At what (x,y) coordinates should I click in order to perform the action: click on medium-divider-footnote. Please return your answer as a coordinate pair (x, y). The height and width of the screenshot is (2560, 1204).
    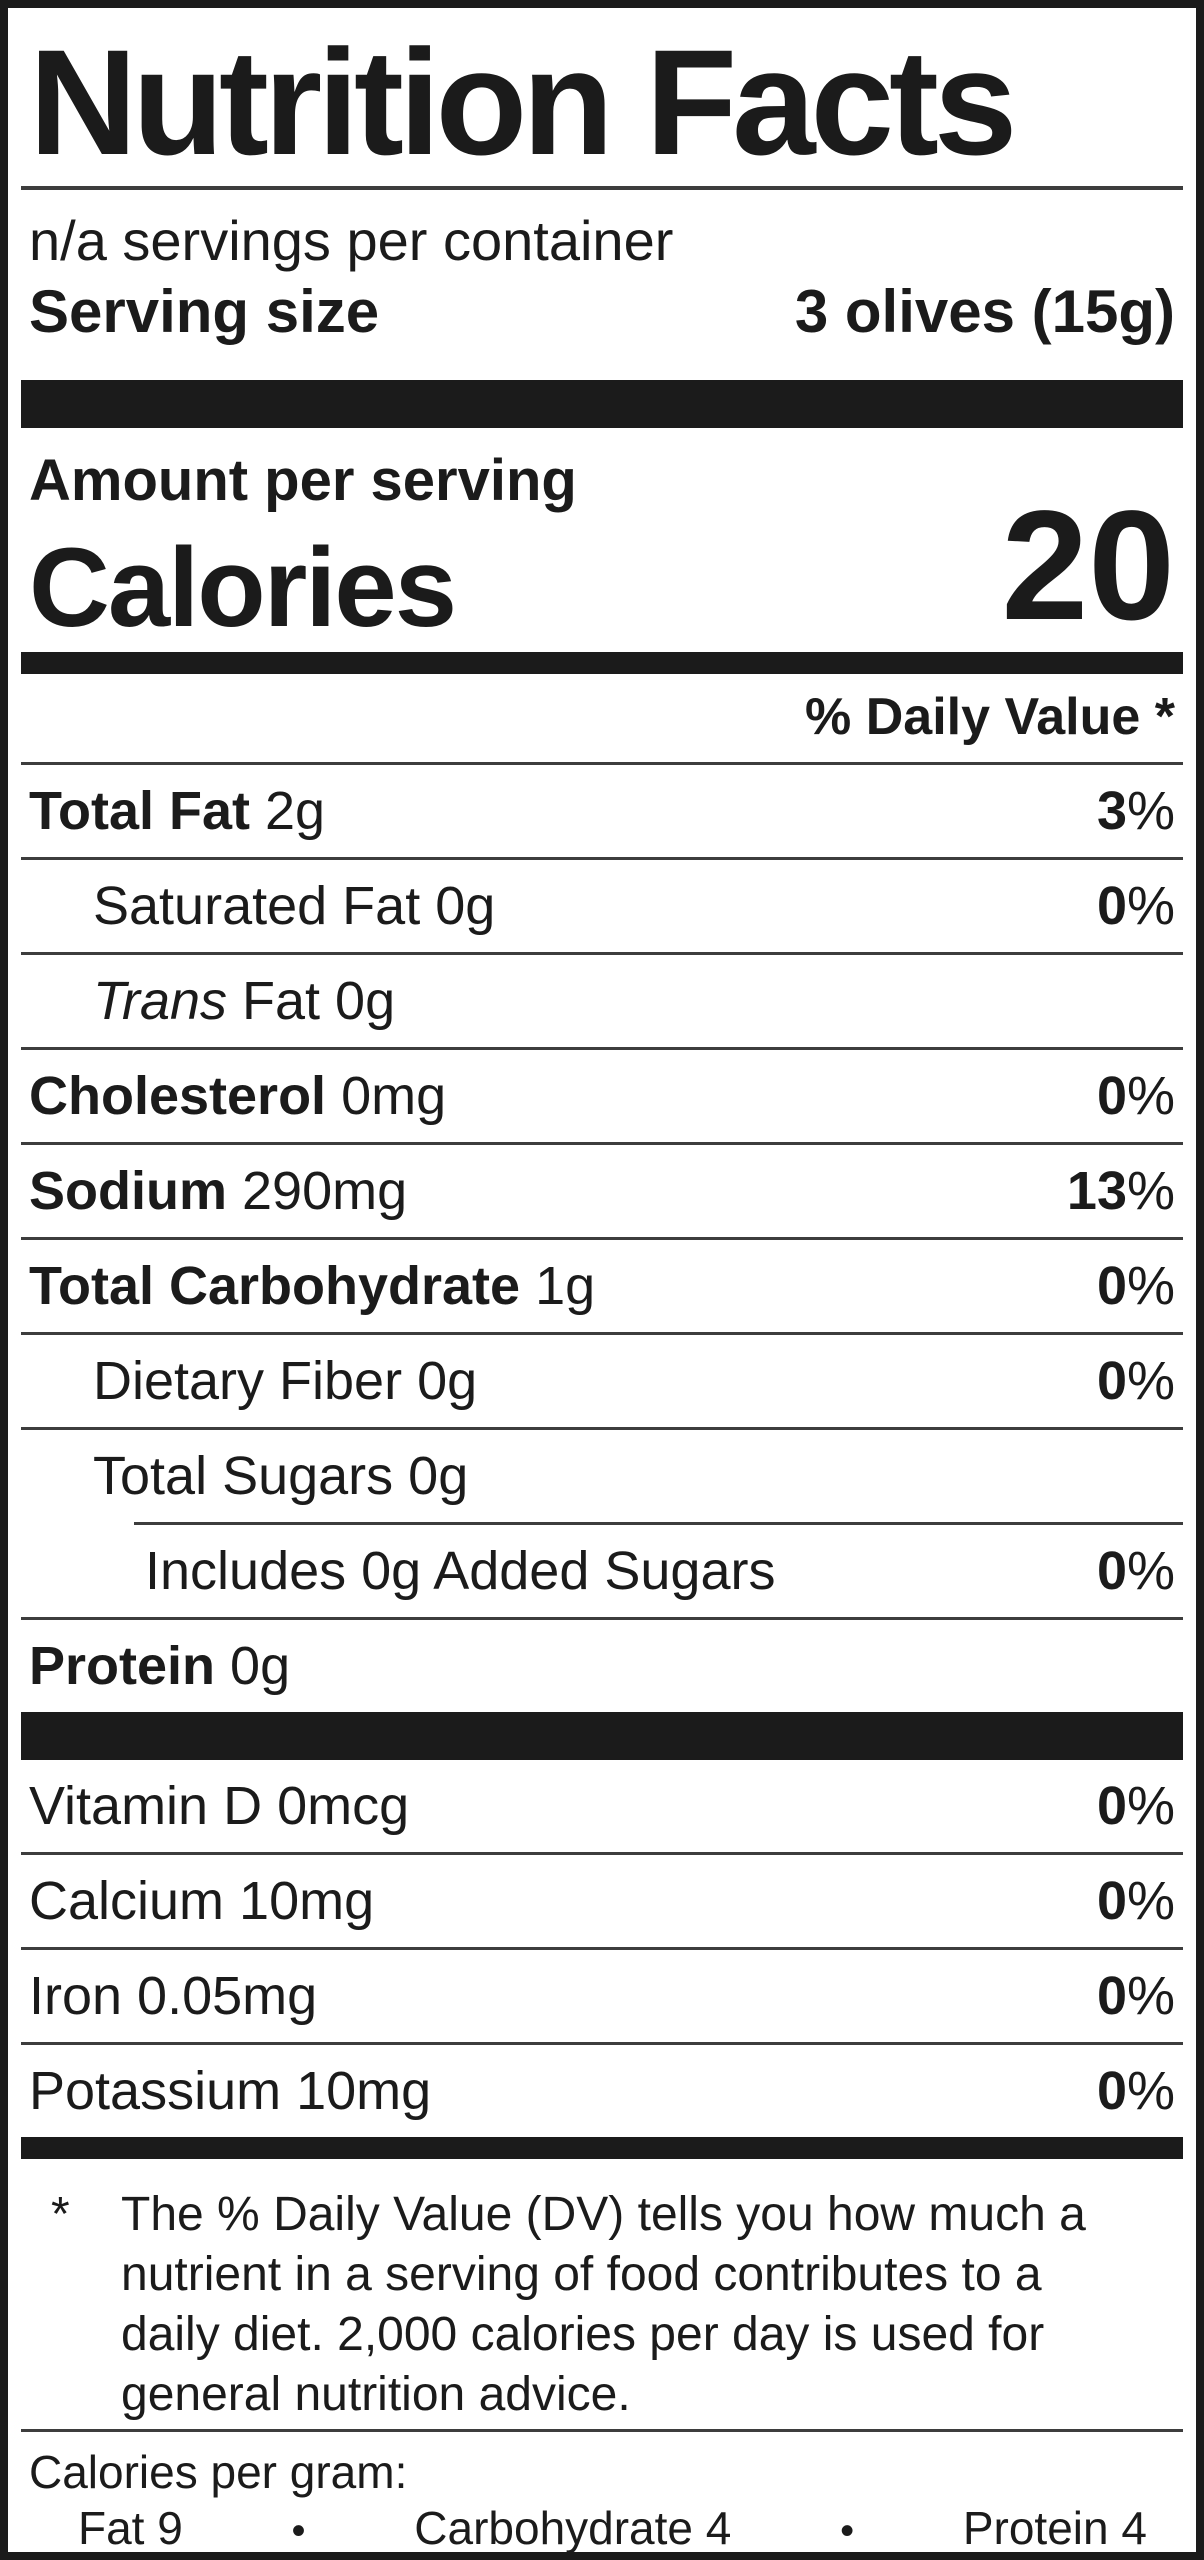
    Looking at the image, I should click on (602, 2148).